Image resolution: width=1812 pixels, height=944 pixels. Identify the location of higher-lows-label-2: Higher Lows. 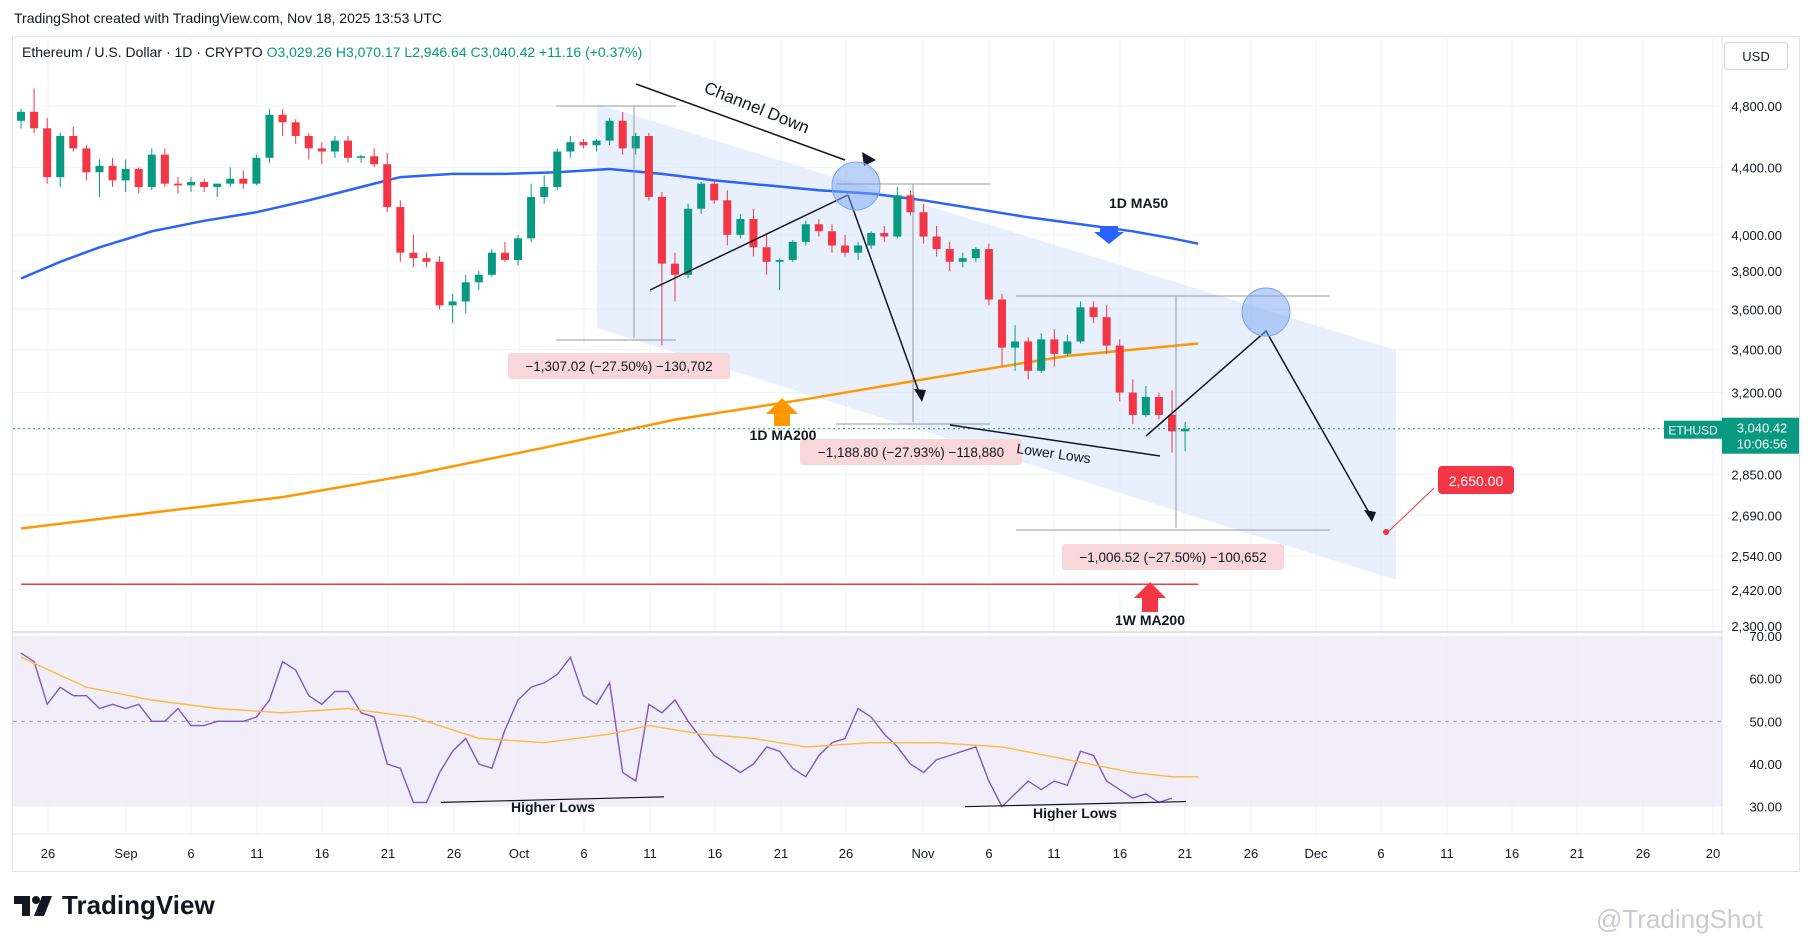
(1075, 813).